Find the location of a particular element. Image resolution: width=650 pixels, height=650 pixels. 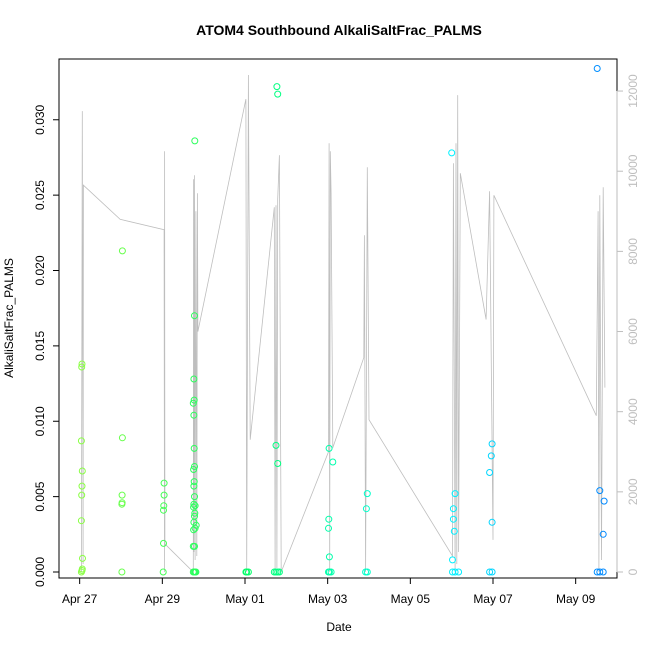

x-tick-label: May 03 is located at coordinates (328, 599).